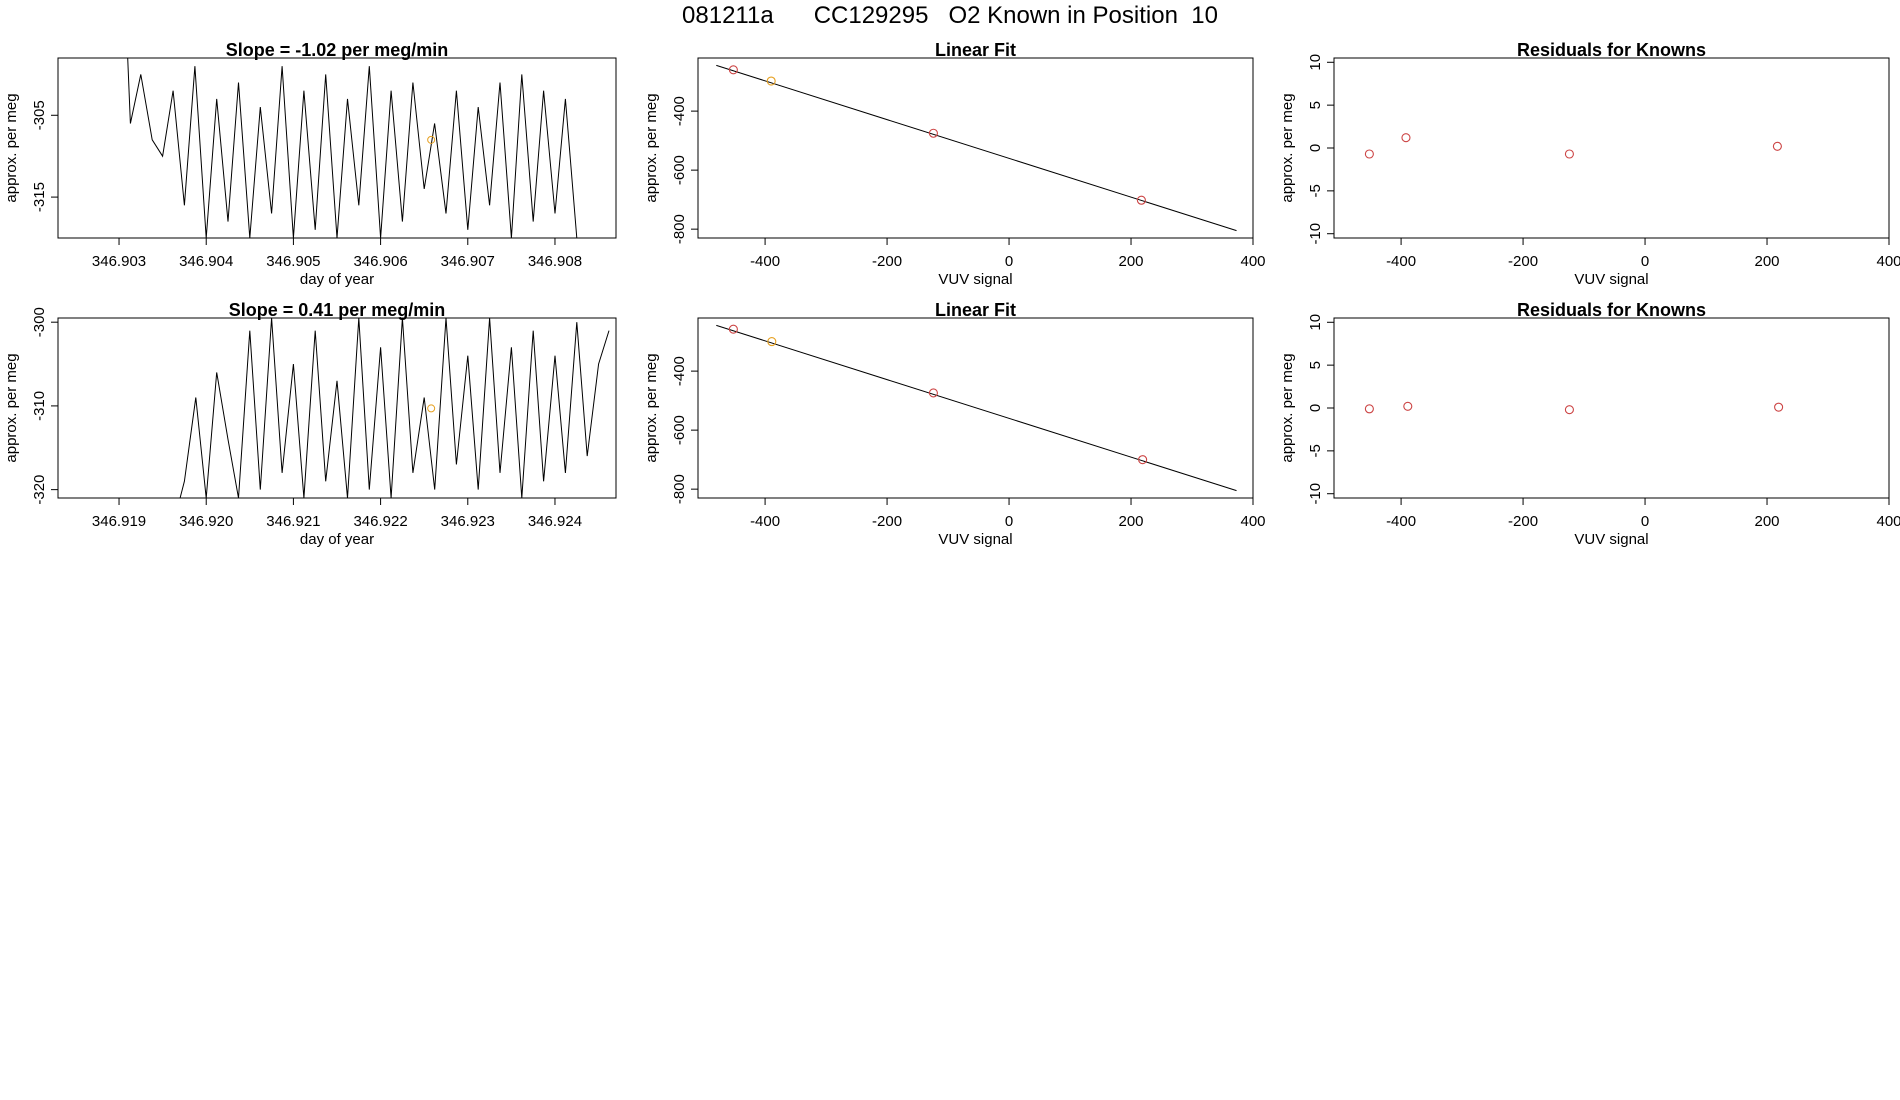  What do you see at coordinates (39, 322) in the screenshot?
I see `y-tick-label: -300` at bounding box center [39, 322].